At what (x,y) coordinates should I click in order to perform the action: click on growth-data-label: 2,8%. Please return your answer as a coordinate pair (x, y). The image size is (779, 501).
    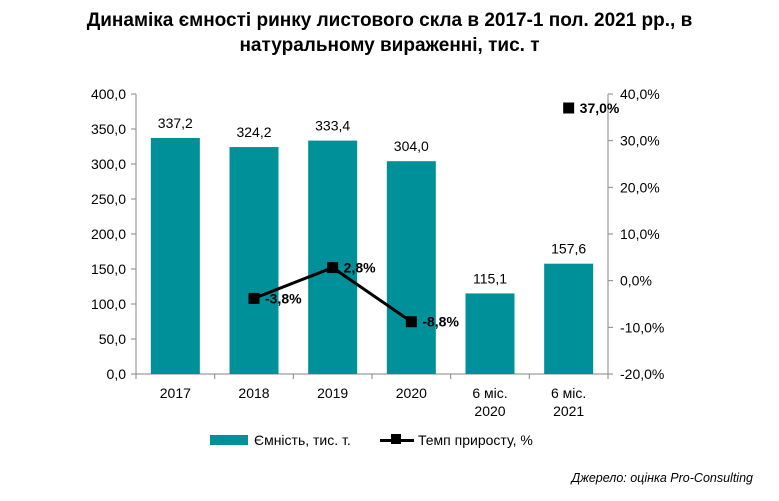
    Looking at the image, I should click on (360, 268).